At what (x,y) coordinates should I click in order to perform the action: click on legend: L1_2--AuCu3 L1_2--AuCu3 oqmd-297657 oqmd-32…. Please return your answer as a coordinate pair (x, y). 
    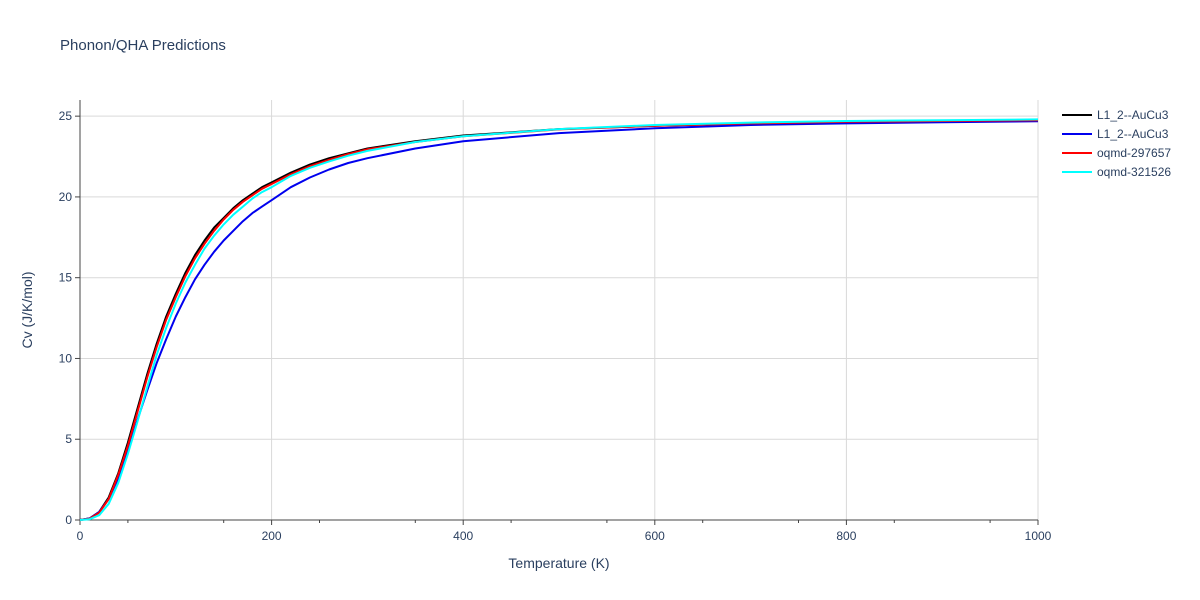
    Looking at the image, I should click on (1116, 143).